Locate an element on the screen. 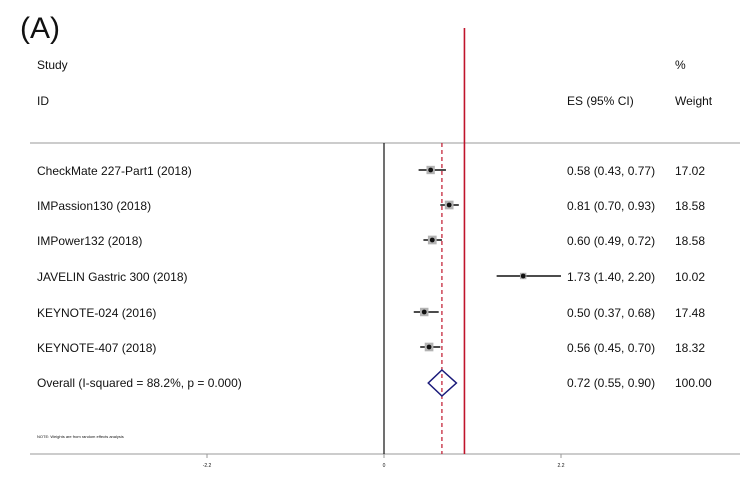  study-es-ci: 0.58 (0.43, 0.77) is located at coordinates (611, 171).